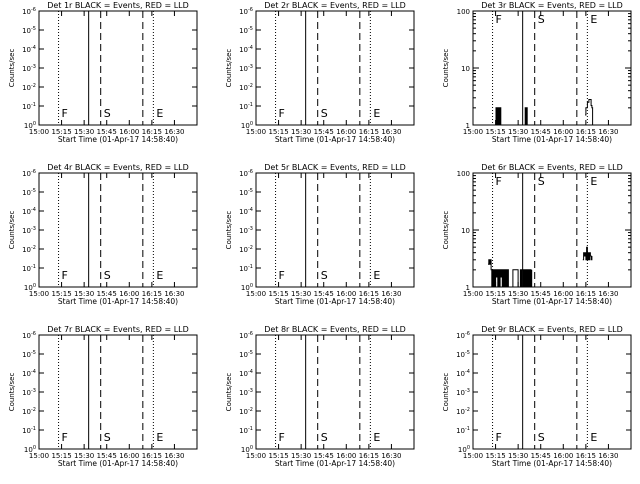 This screenshot has width=640, height=484. I want to click on y-tick-label: 1, so click(468, 288).